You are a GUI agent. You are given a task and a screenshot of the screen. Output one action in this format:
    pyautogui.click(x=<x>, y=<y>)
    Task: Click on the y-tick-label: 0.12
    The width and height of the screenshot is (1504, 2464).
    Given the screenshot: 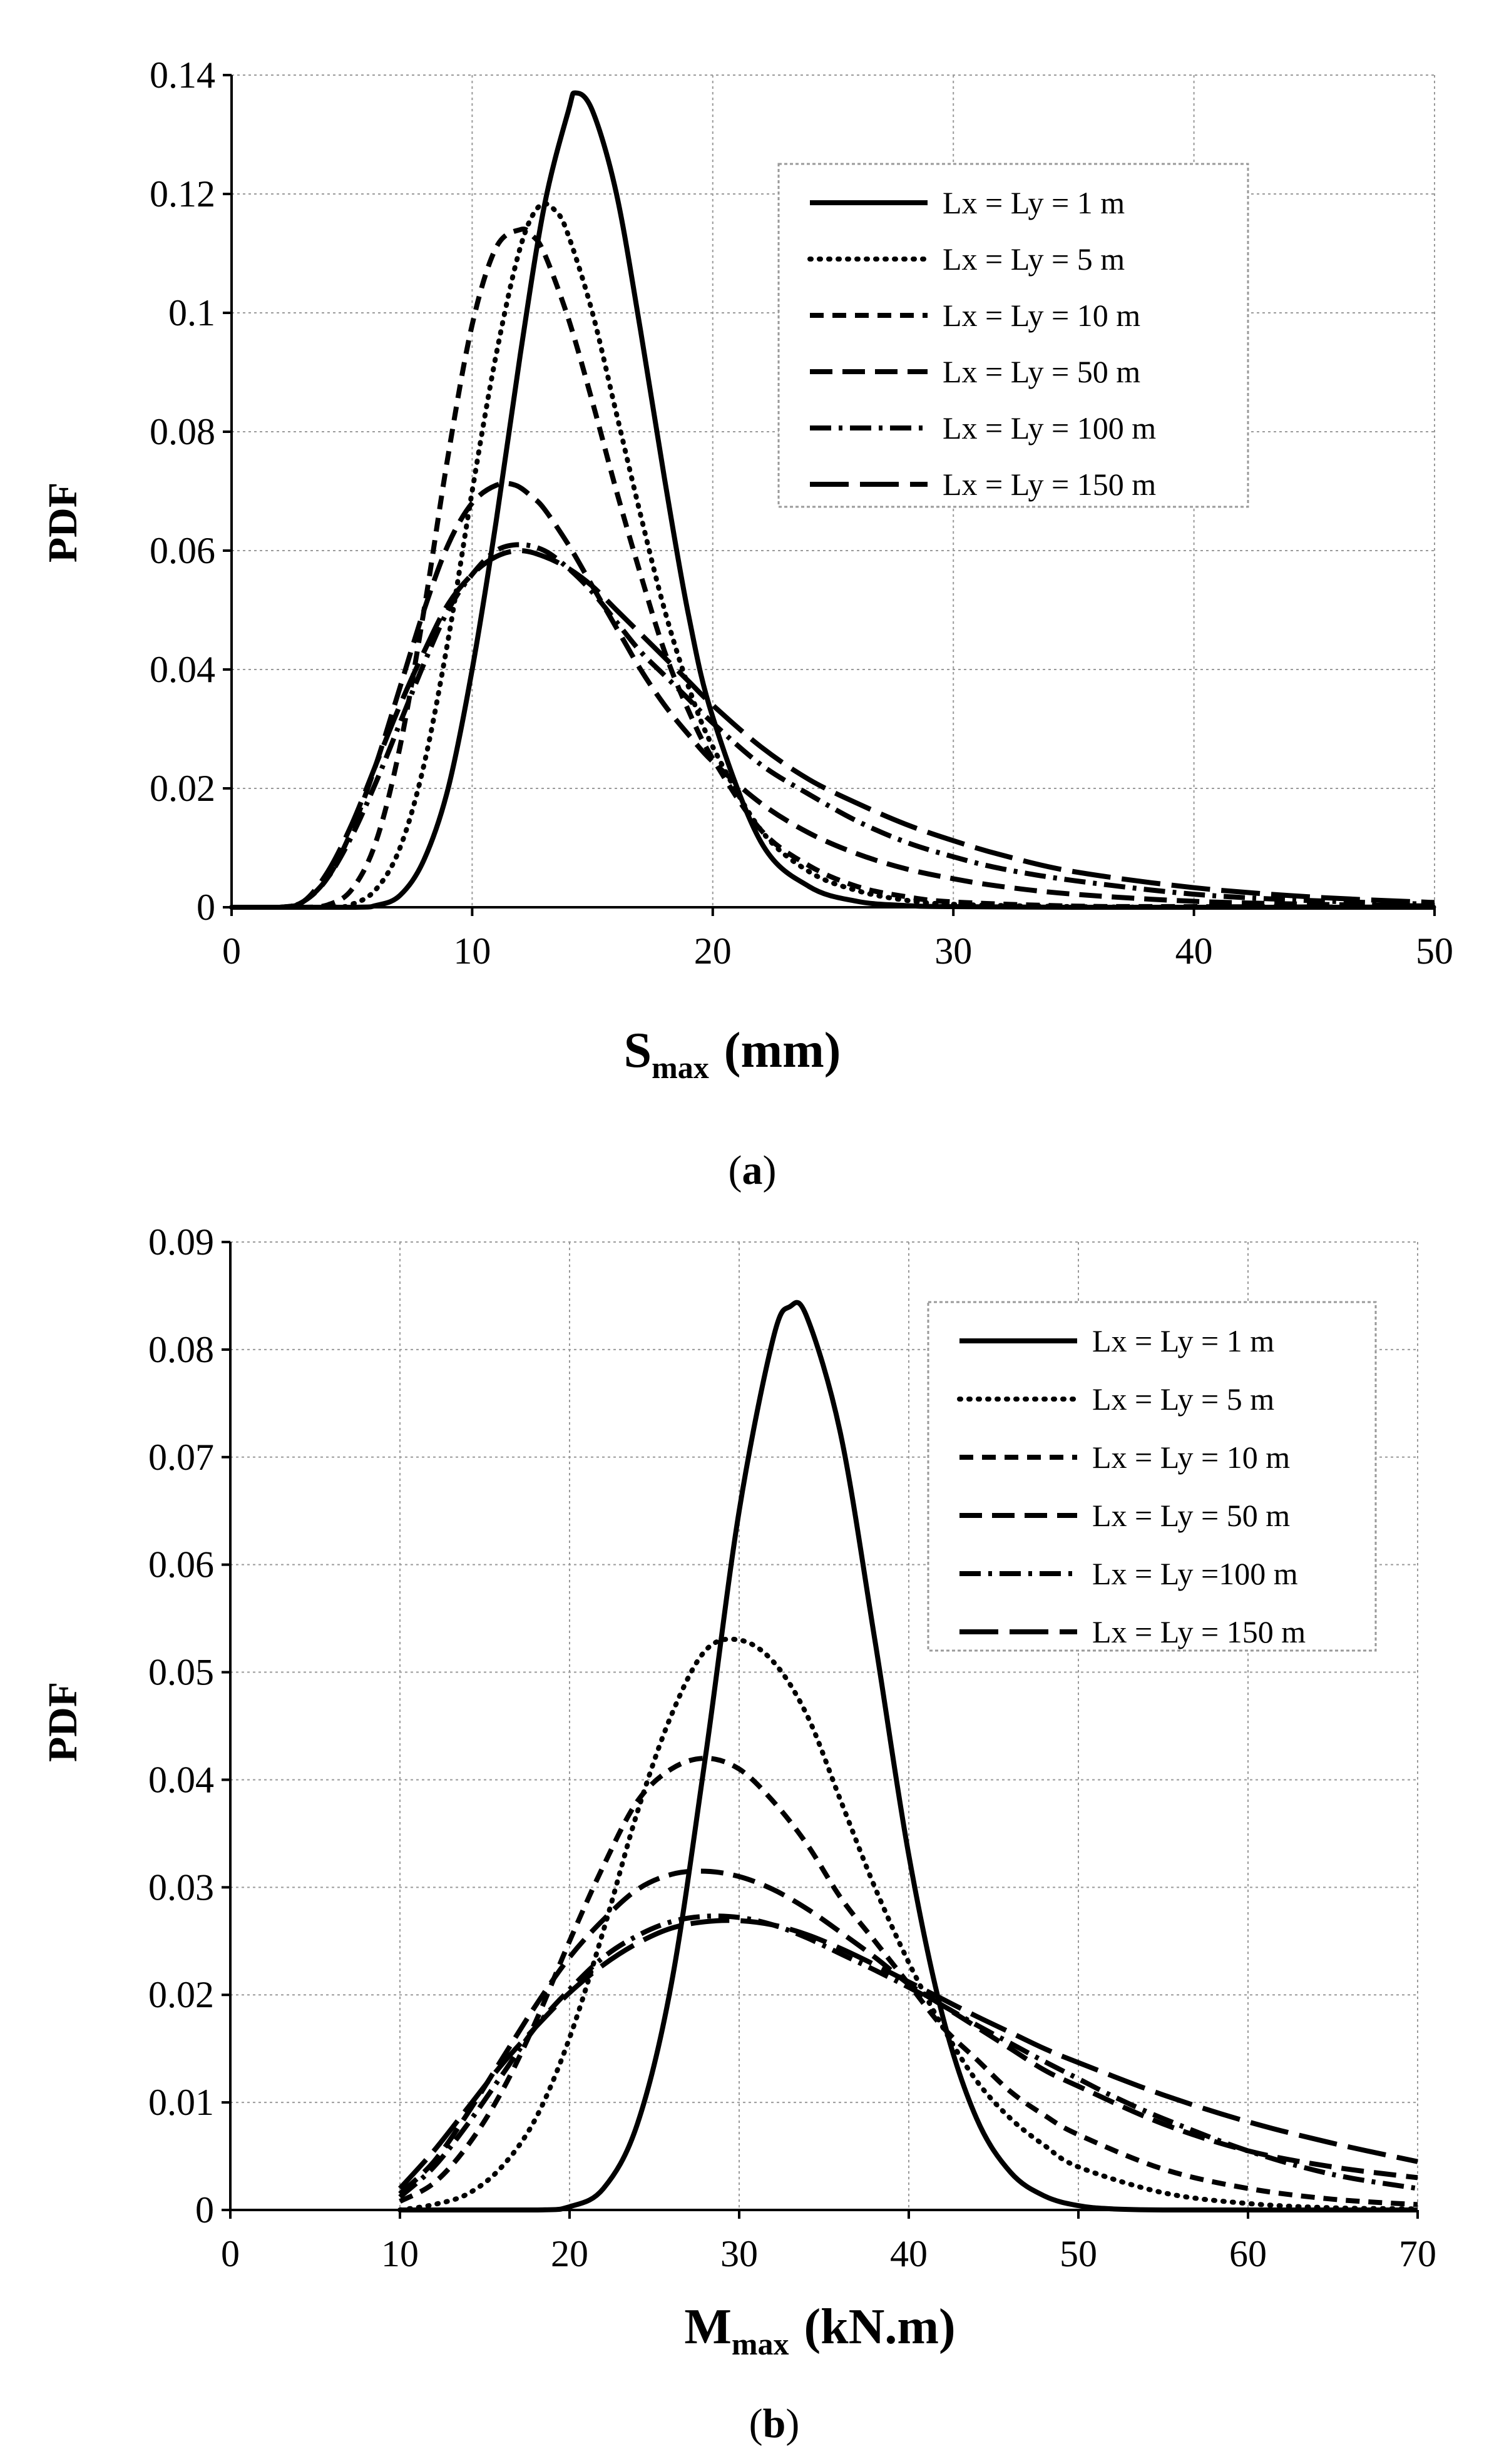 What is the action you would take?
    pyautogui.click(x=182, y=194)
    